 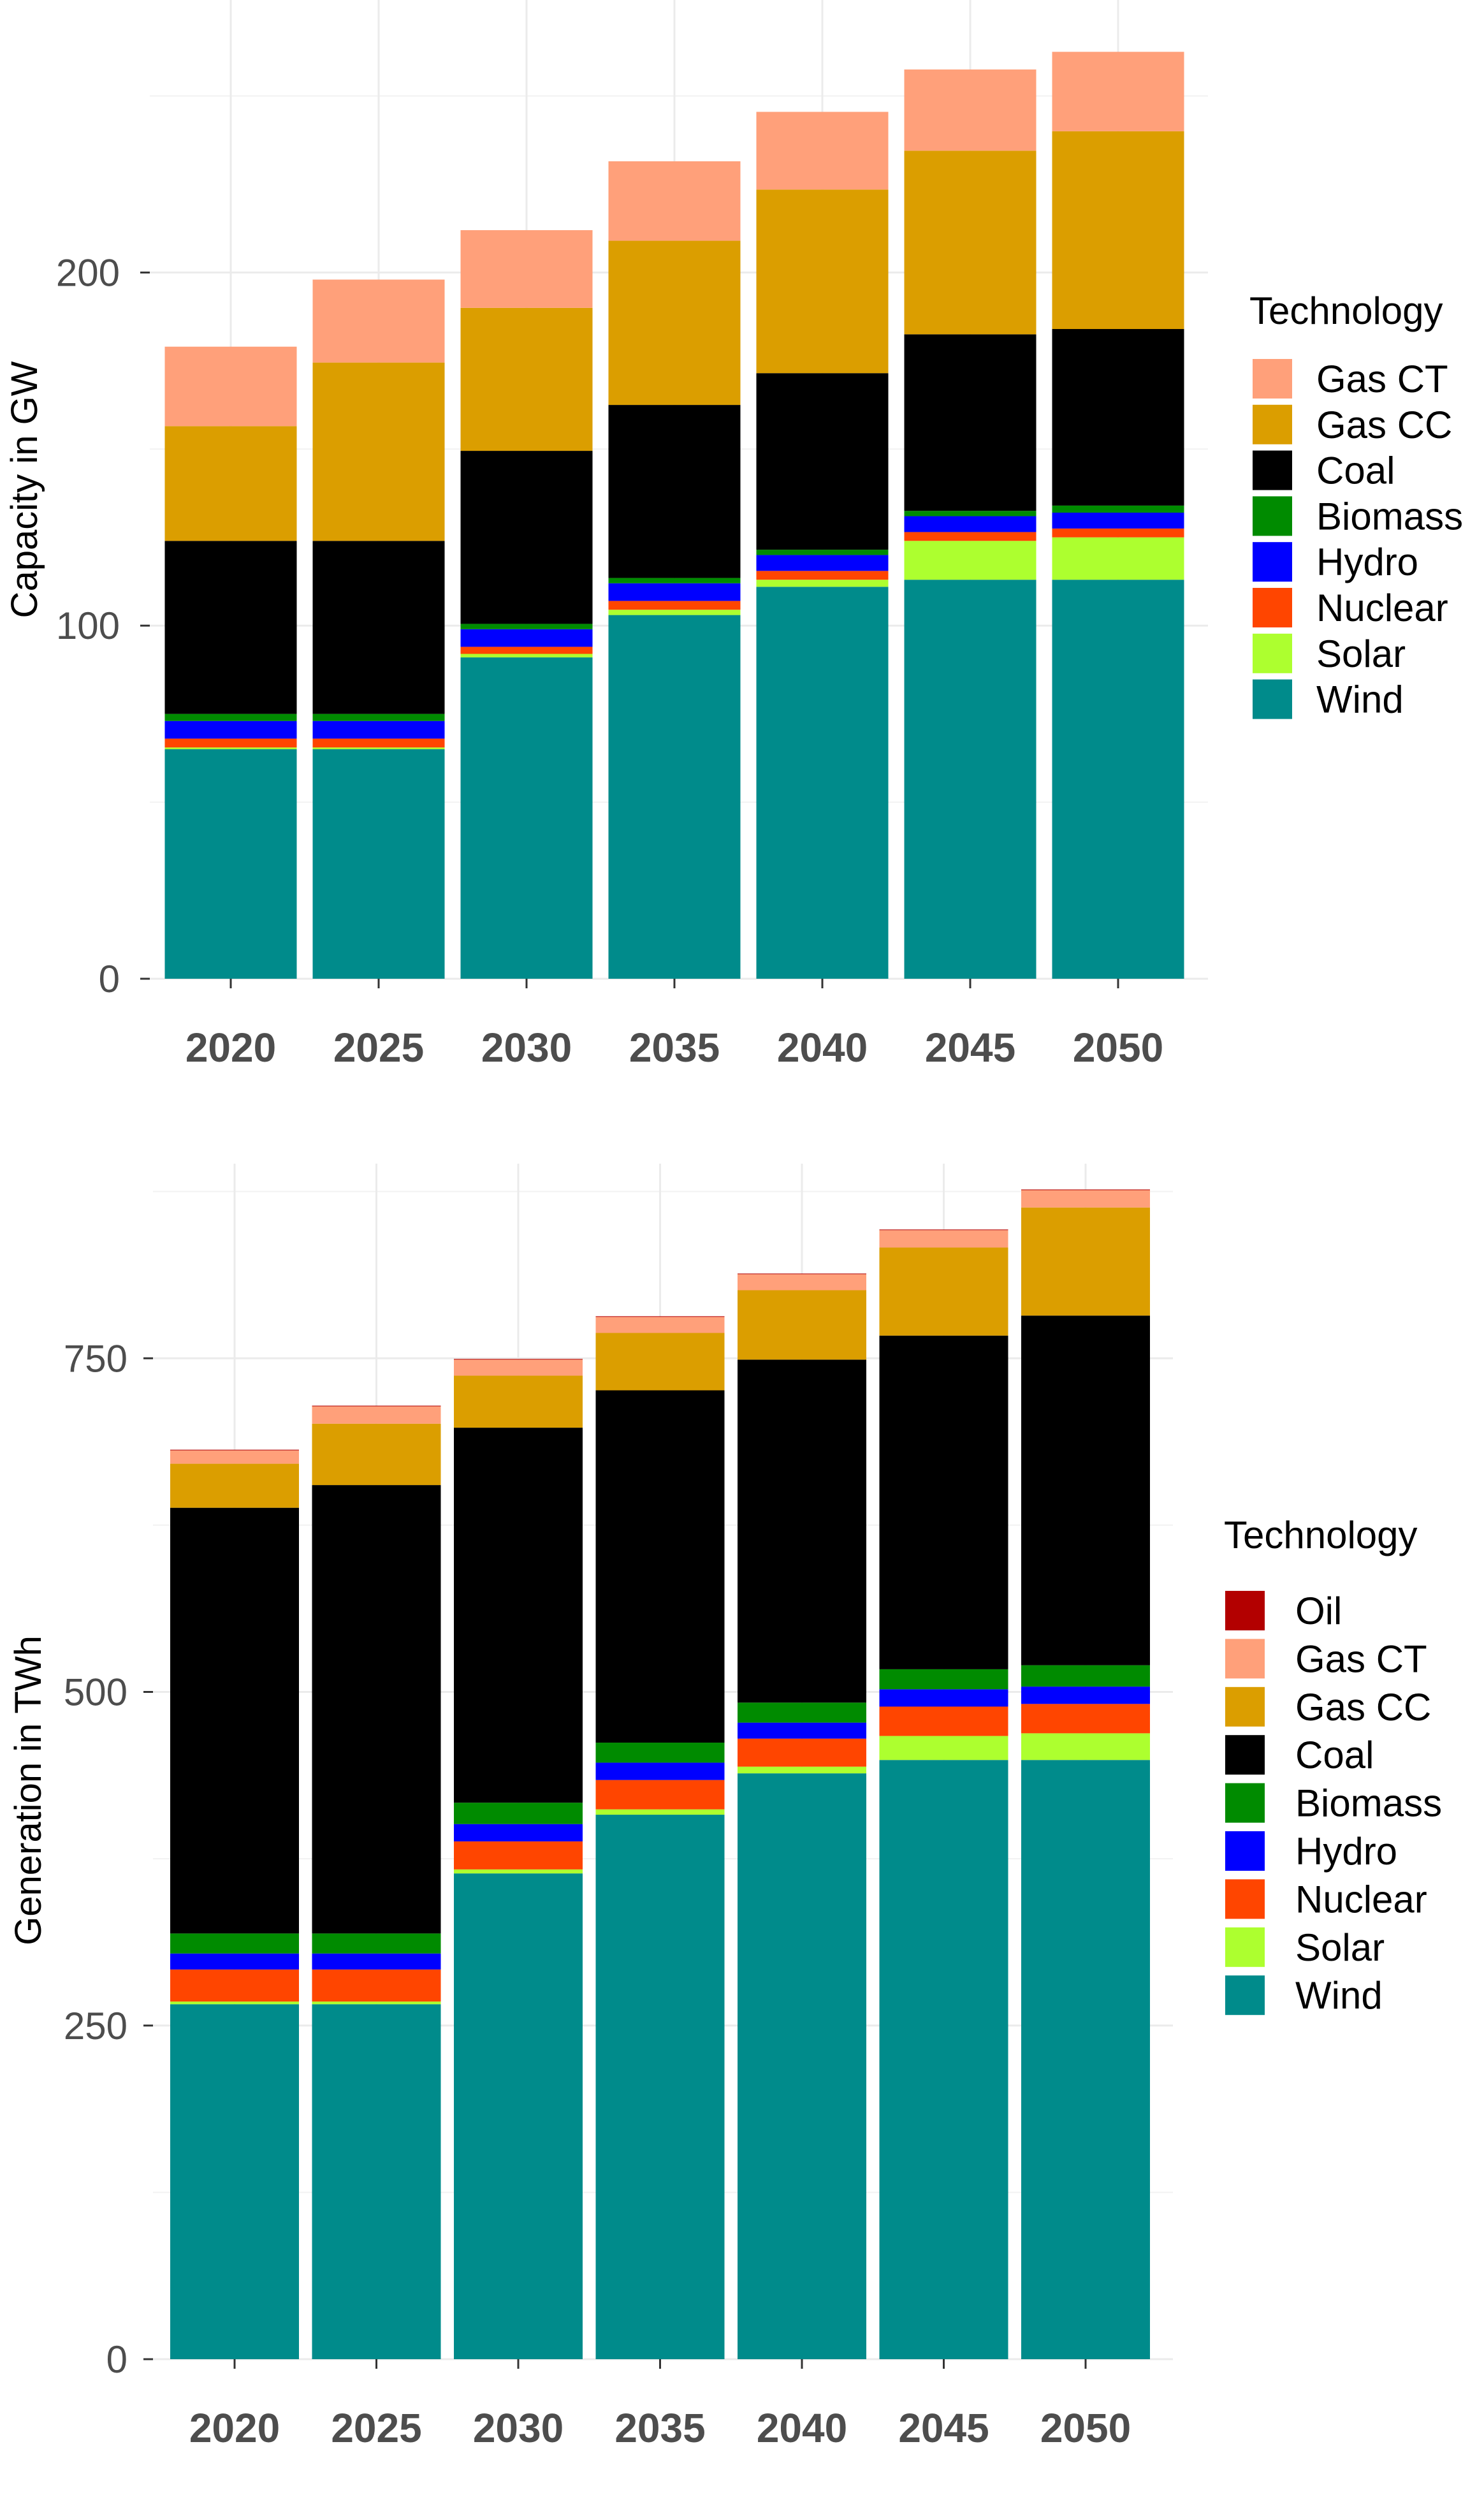 What do you see at coordinates (234, 1485) in the screenshot?
I see `bar-segment-gas-cc-2020` at bounding box center [234, 1485].